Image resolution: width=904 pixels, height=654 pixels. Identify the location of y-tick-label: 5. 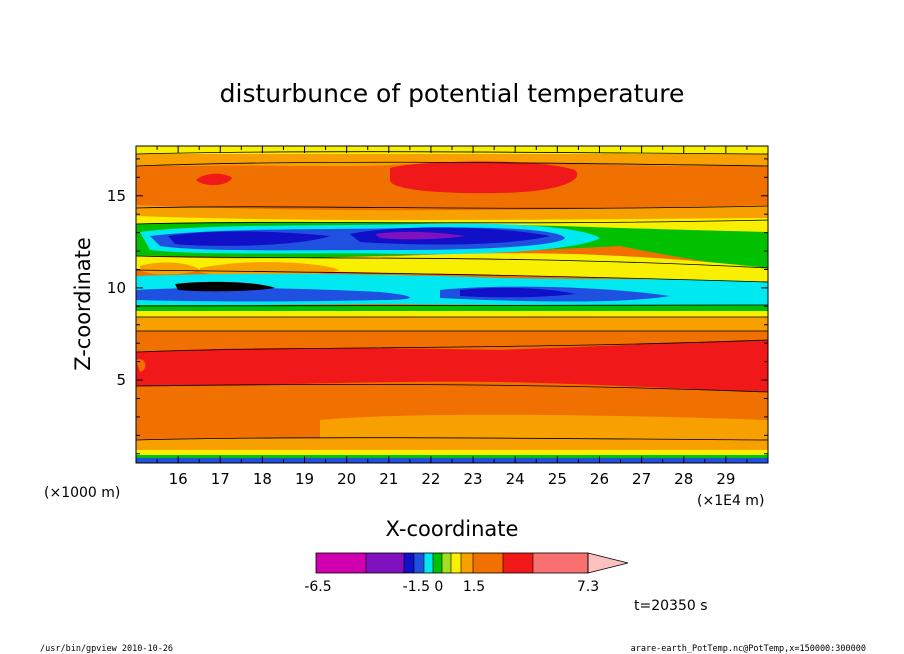
(121, 380).